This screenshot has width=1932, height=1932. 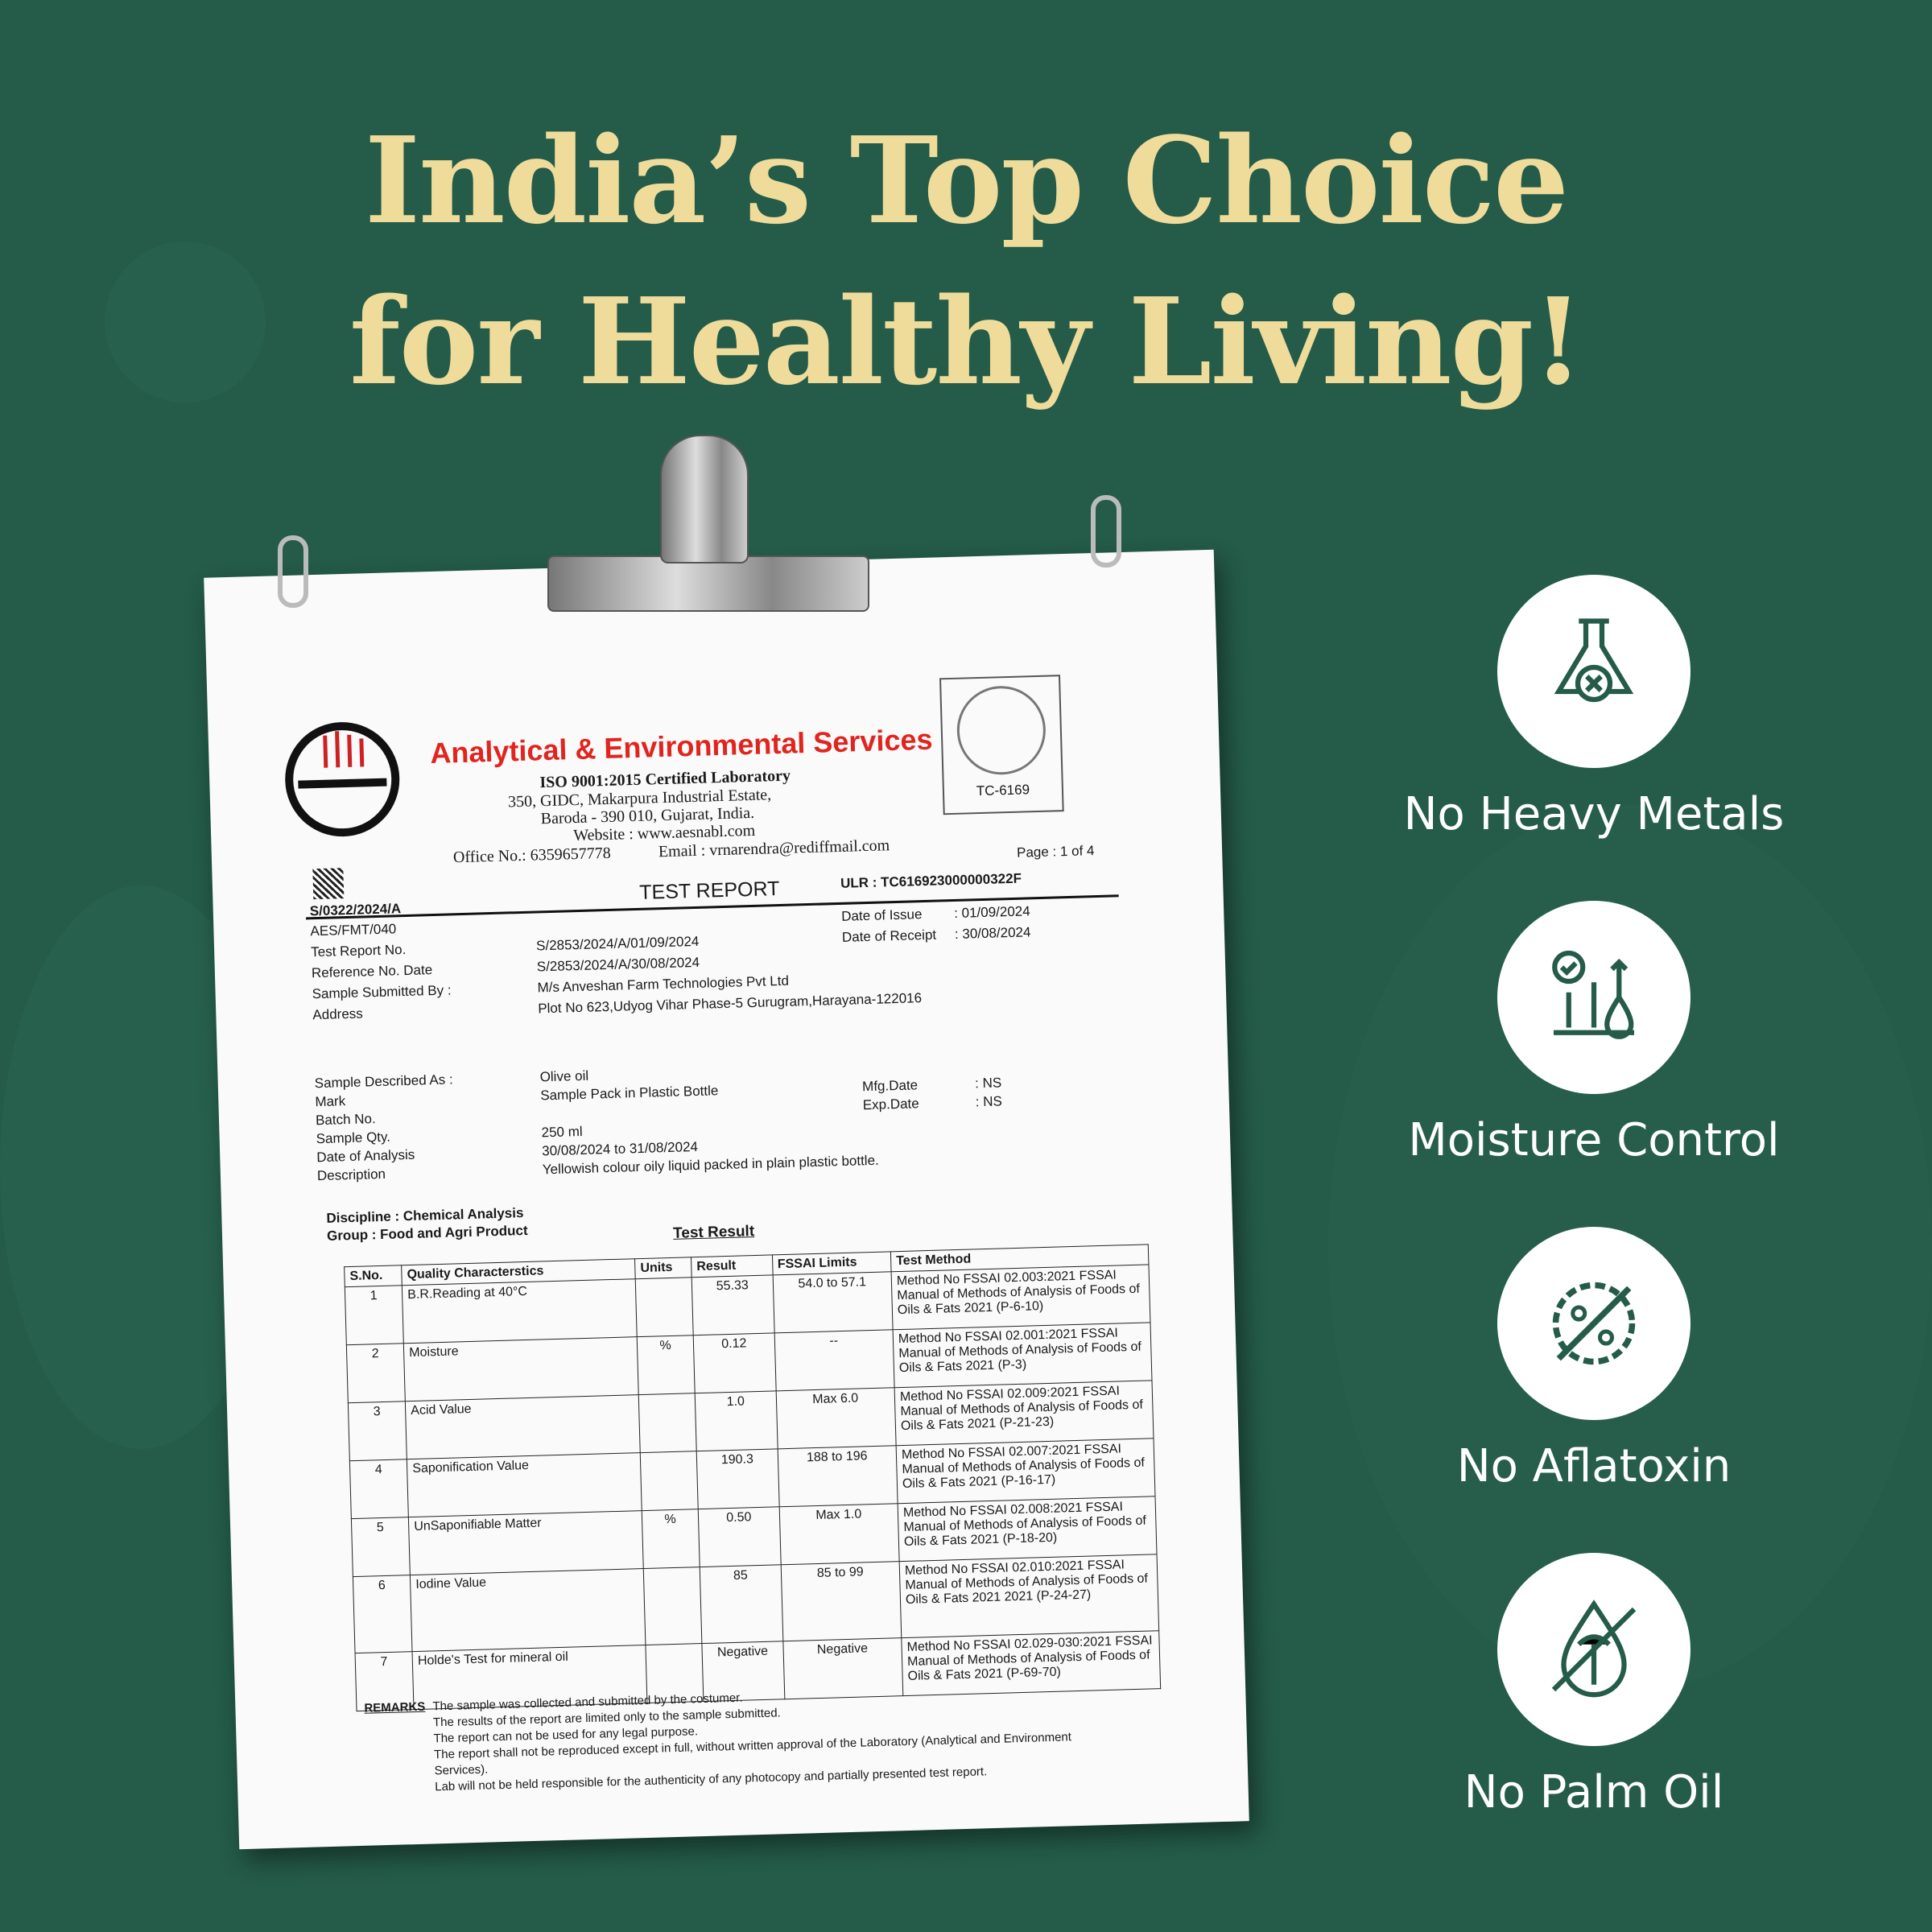 I want to click on table-cell: 0.50, so click(x=739, y=1536).